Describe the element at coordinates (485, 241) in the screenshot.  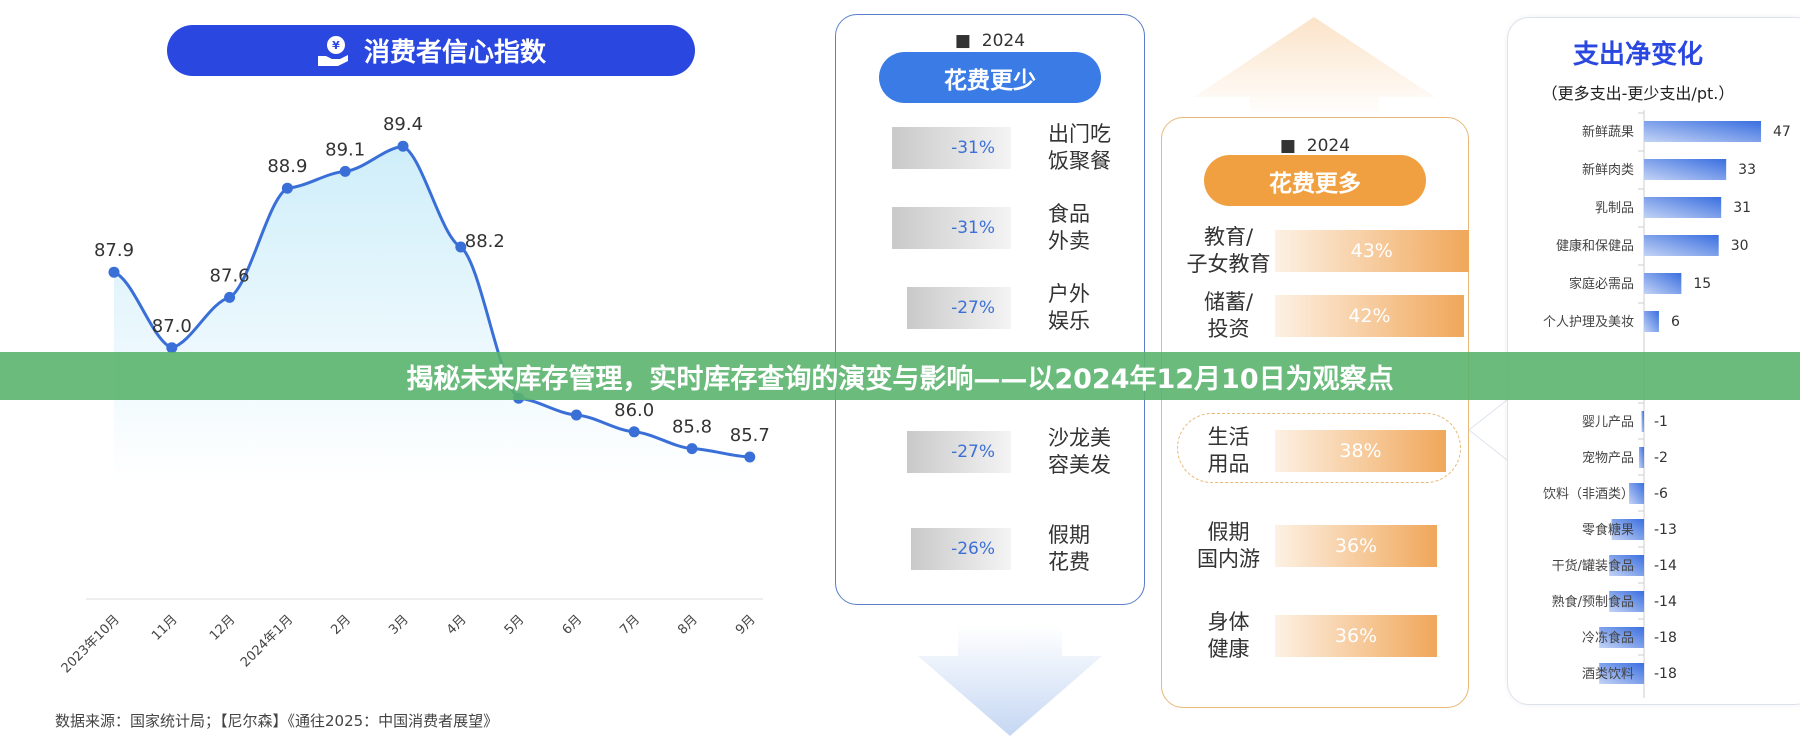
I see `data-label: 88.2` at that location.